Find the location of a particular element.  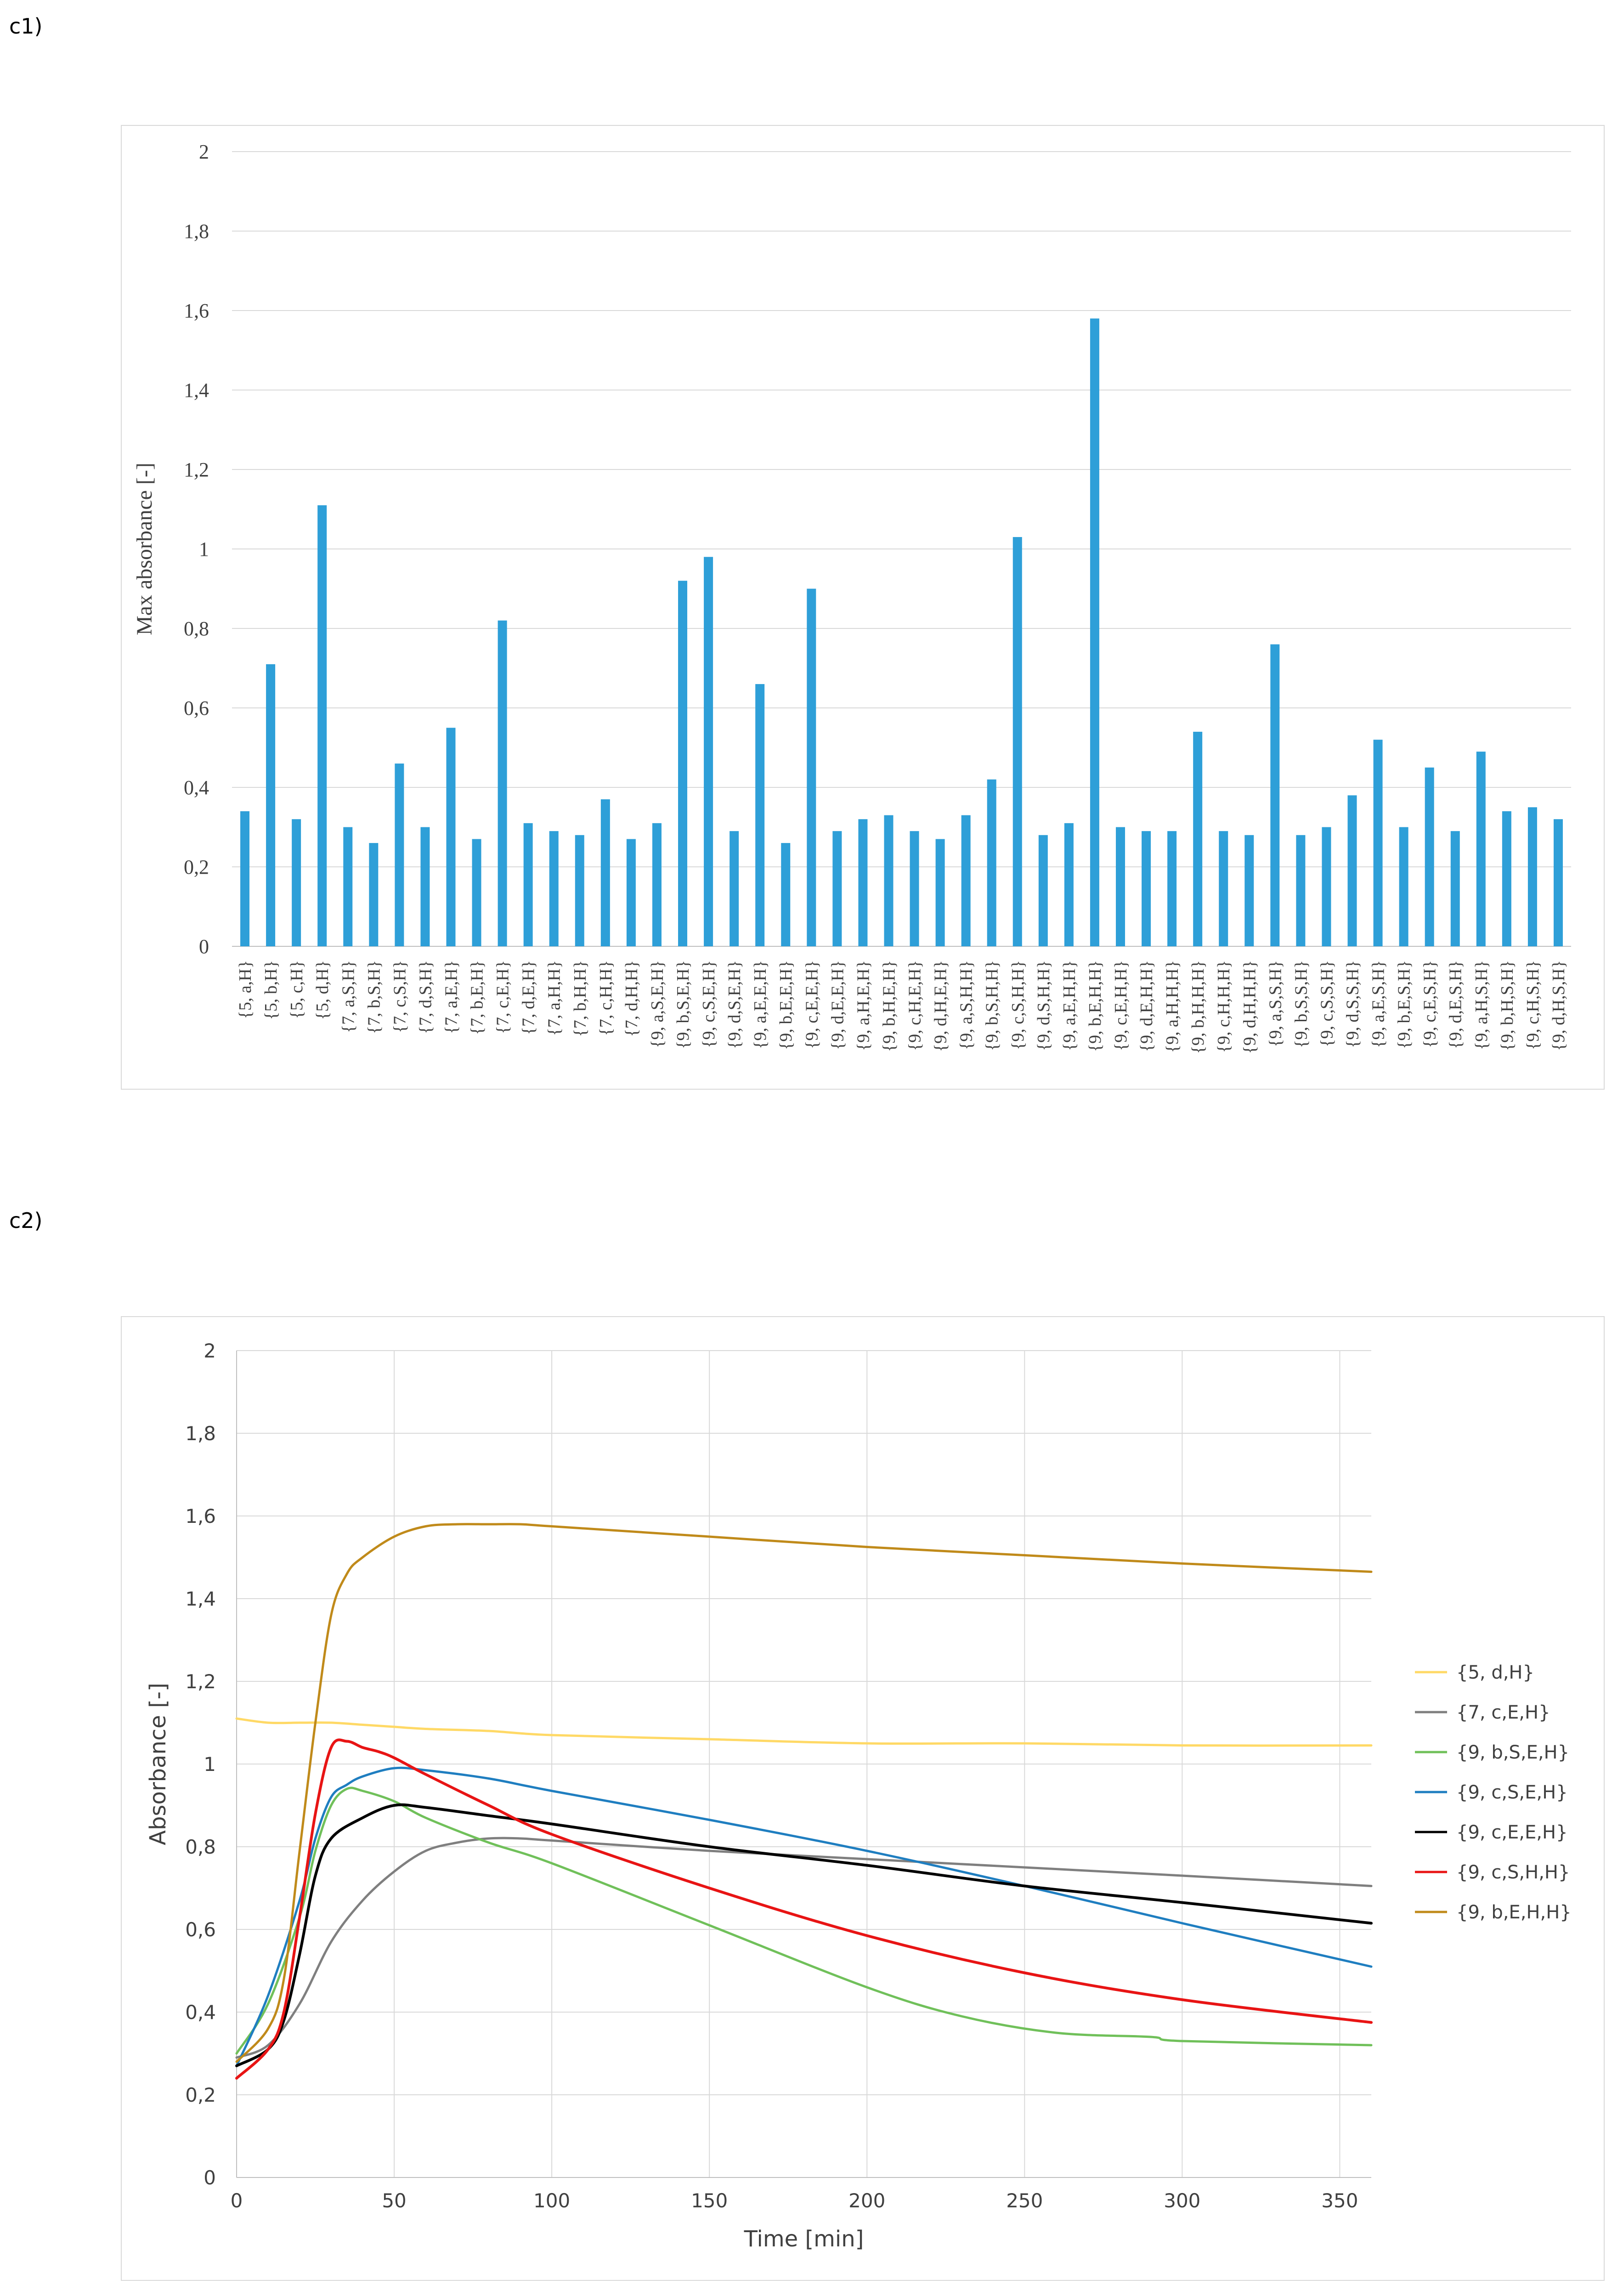

x-axis-title: Time [min] is located at coordinates (804, 2239).